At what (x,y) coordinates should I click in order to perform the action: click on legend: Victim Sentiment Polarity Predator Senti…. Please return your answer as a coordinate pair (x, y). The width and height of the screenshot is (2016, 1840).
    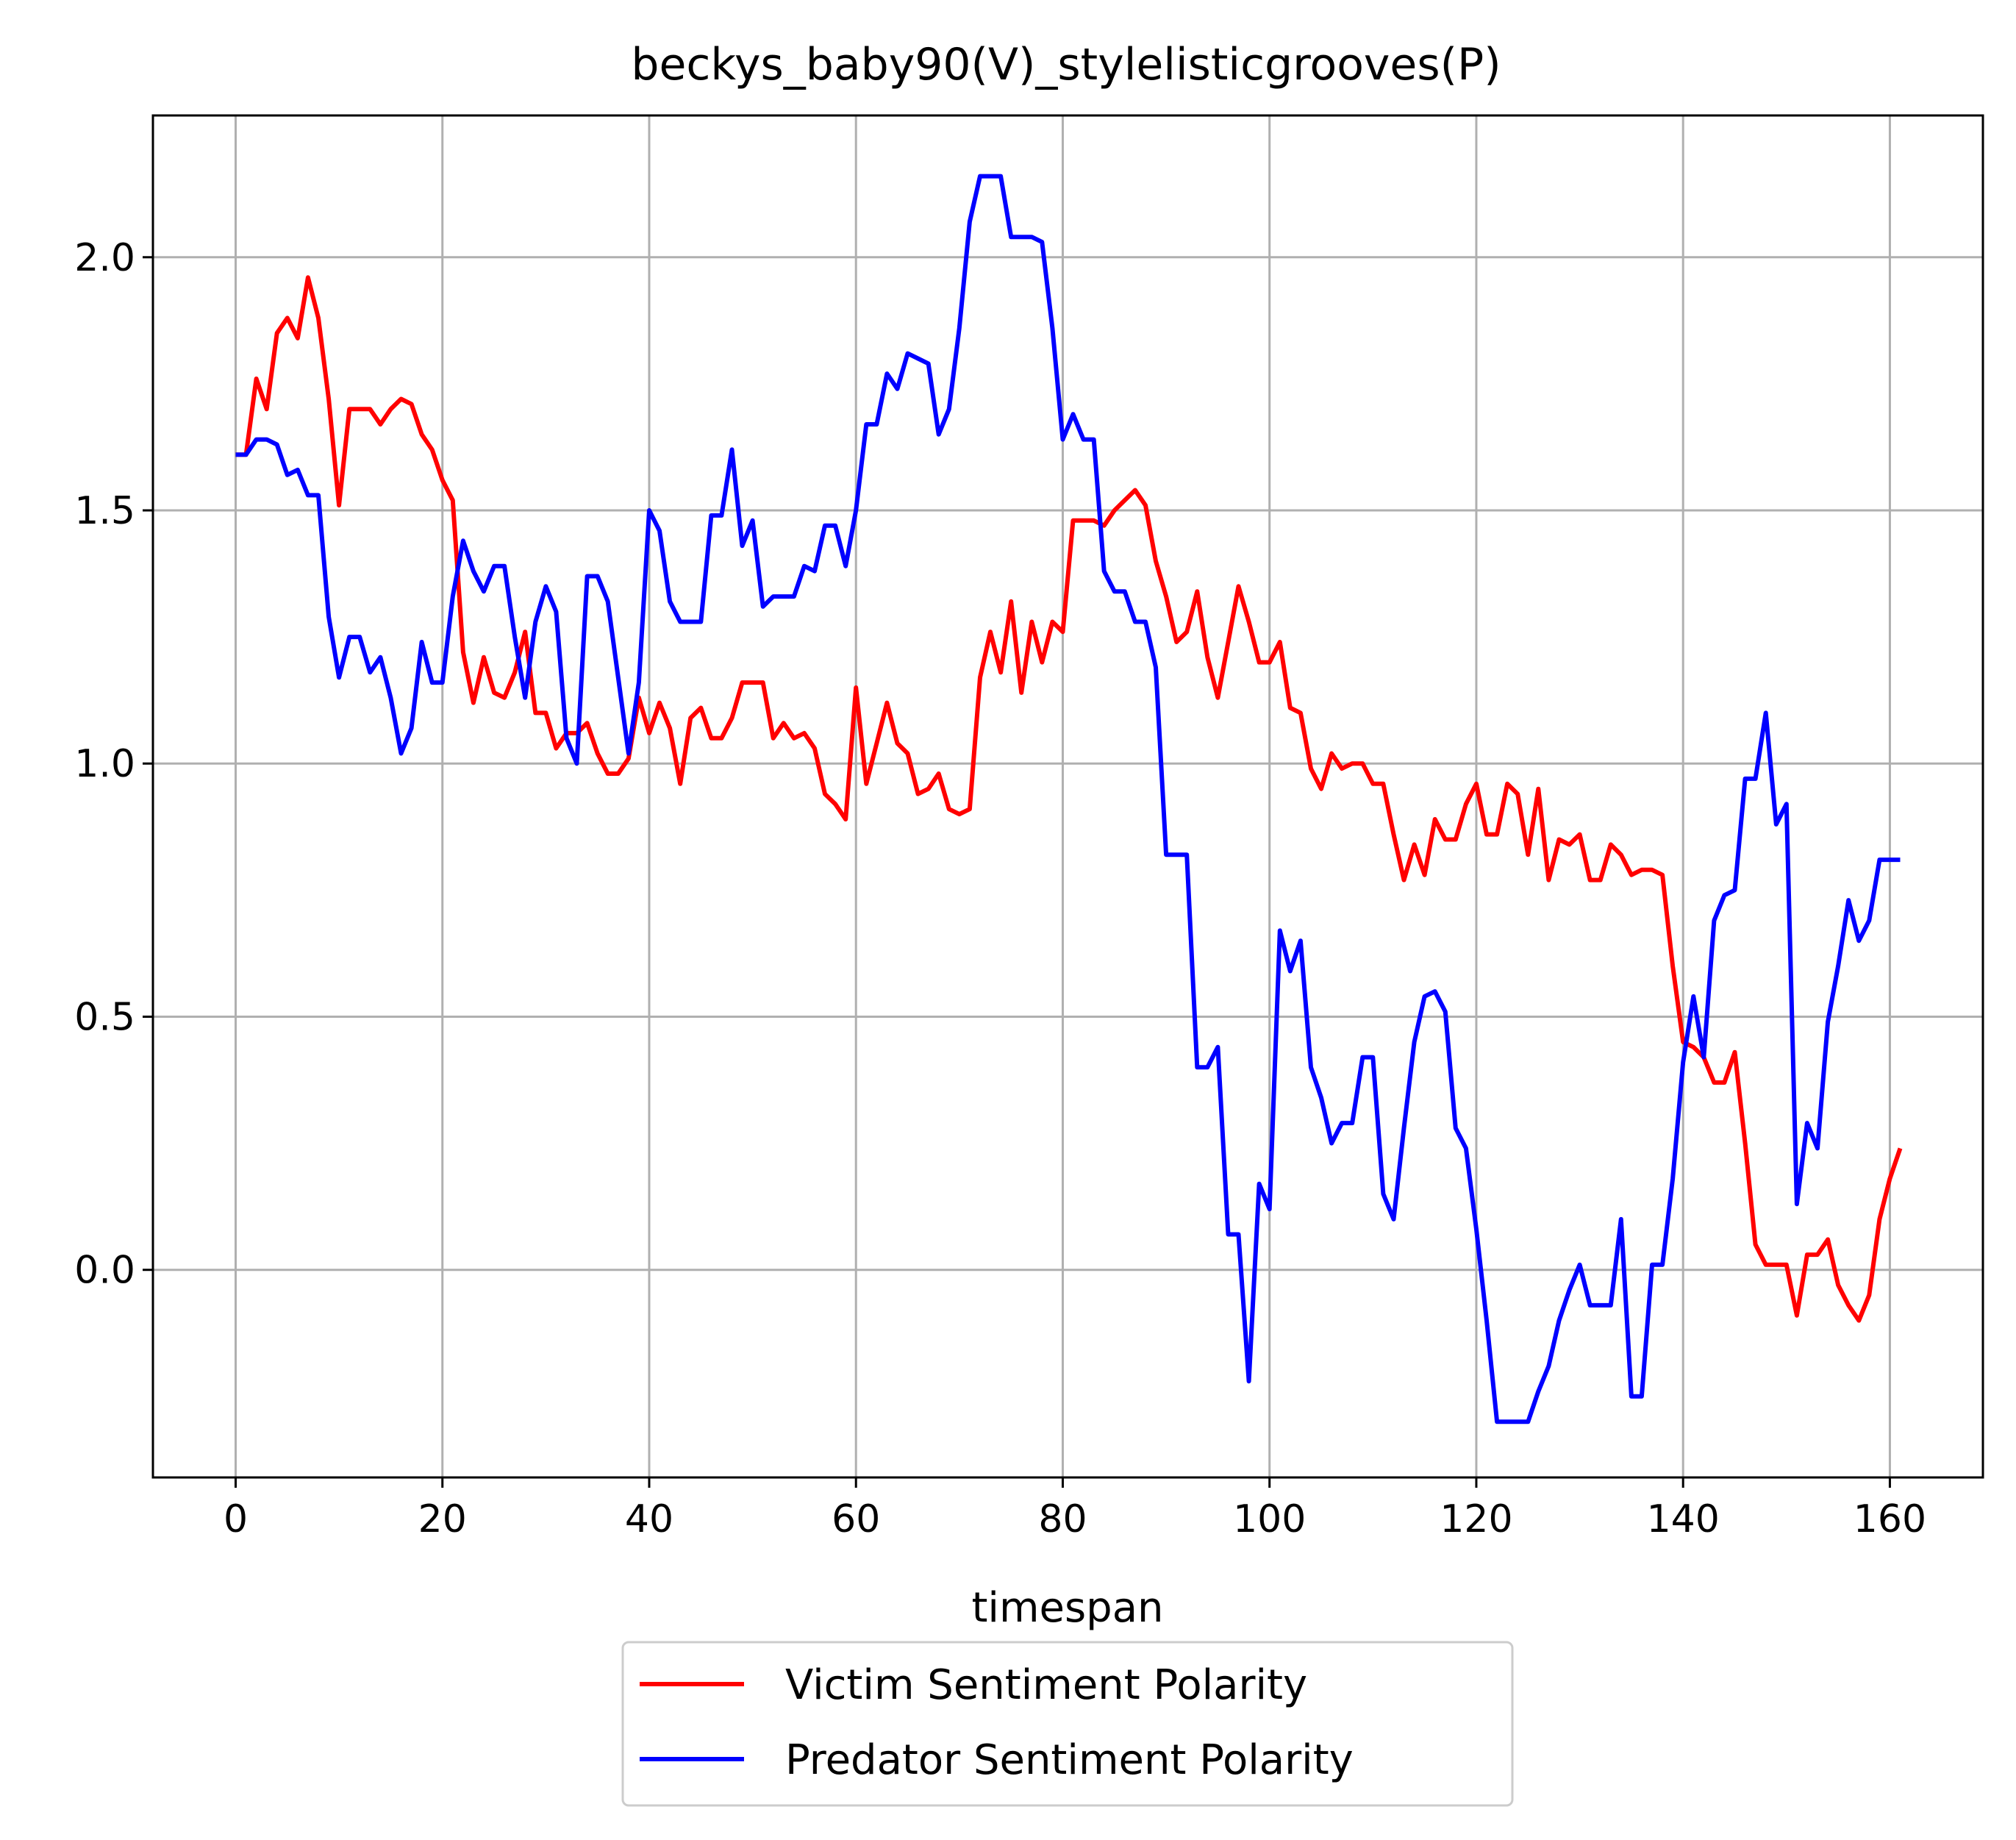
    Looking at the image, I should click on (1067, 1724).